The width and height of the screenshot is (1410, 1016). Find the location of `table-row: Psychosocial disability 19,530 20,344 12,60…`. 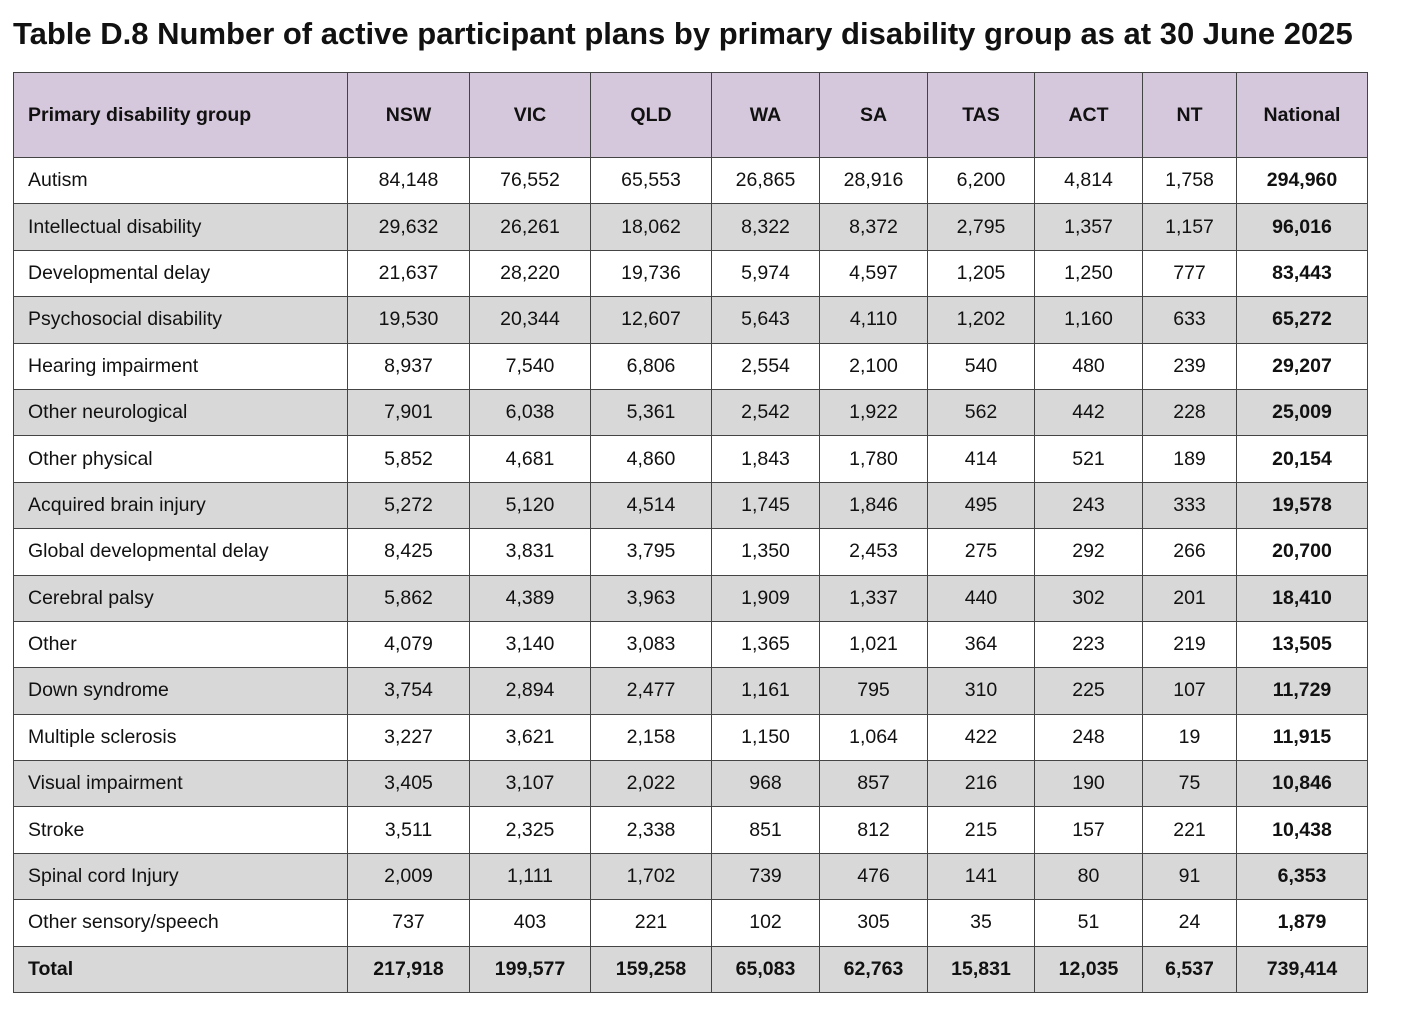

table-row: Psychosocial disability 19,530 20,344 12,60… is located at coordinates (690, 320).